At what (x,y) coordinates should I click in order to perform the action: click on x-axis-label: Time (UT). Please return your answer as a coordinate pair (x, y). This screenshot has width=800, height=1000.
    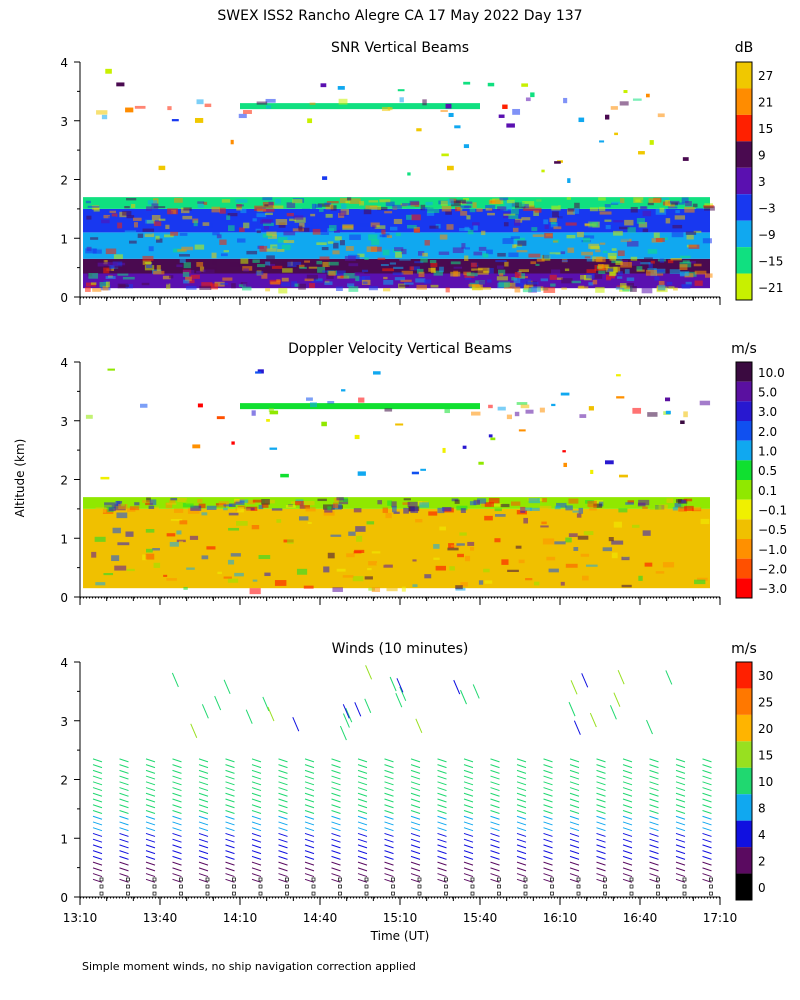
    Looking at the image, I should click on (400, 936).